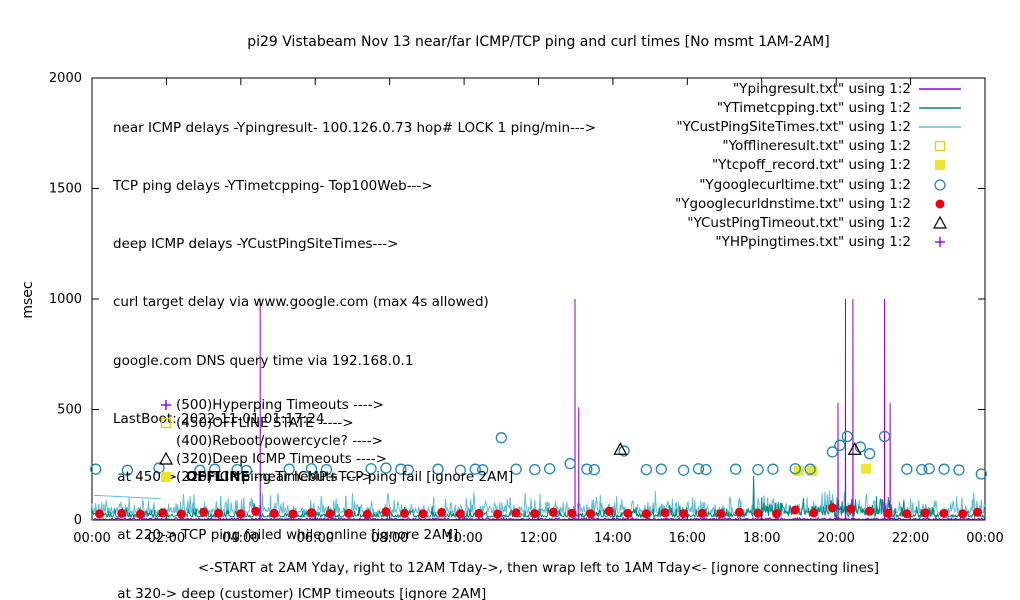  Describe the element at coordinates (69, 410) in the screenshot. I see `svg-text: 500` at that location.